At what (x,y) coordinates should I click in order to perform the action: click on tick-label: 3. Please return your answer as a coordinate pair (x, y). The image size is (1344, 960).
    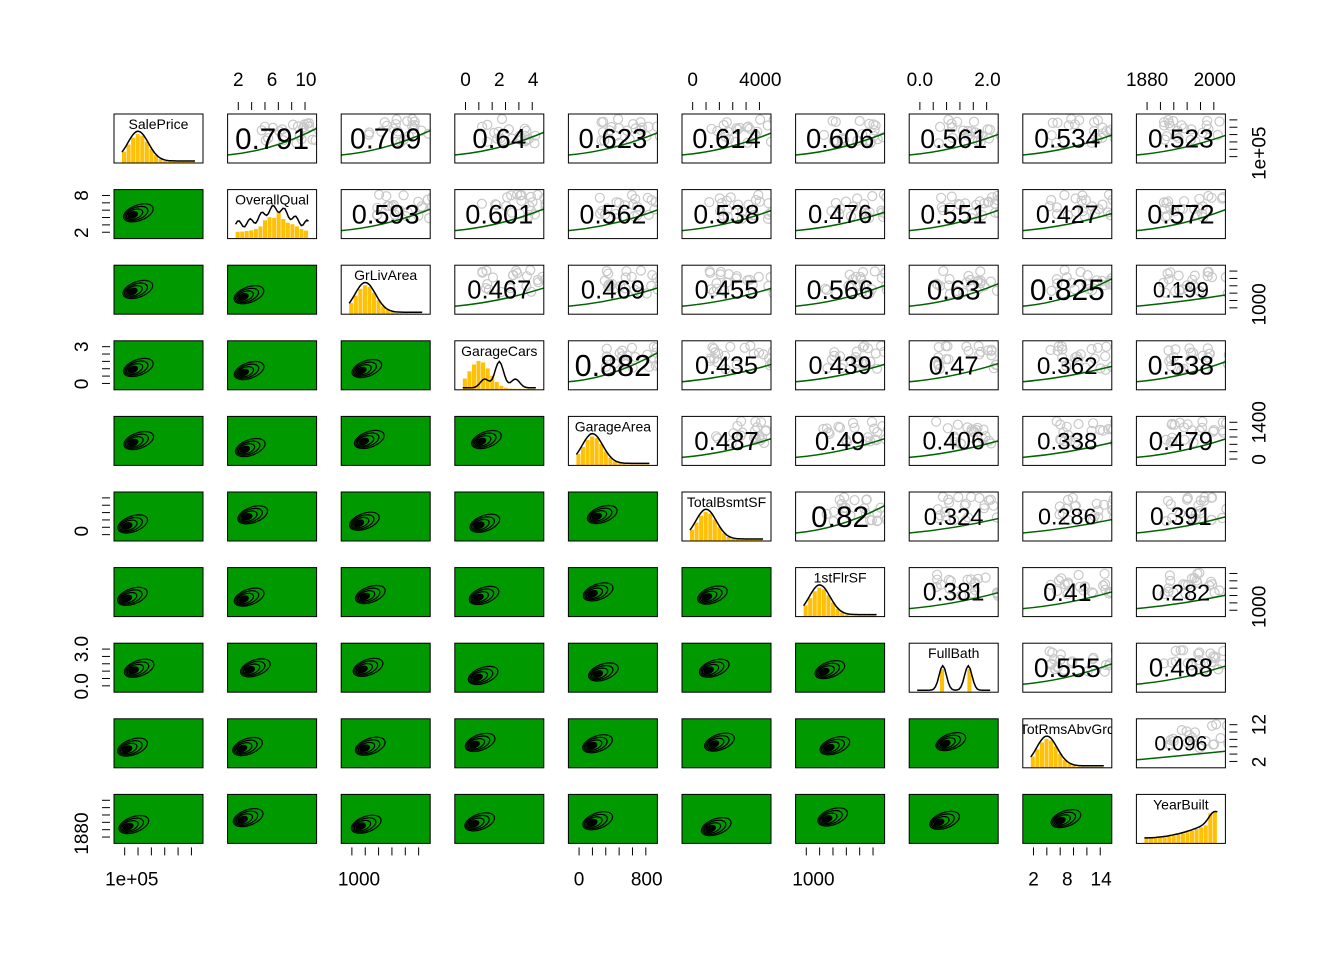
    Looking at the image, I should click on (82, 346).